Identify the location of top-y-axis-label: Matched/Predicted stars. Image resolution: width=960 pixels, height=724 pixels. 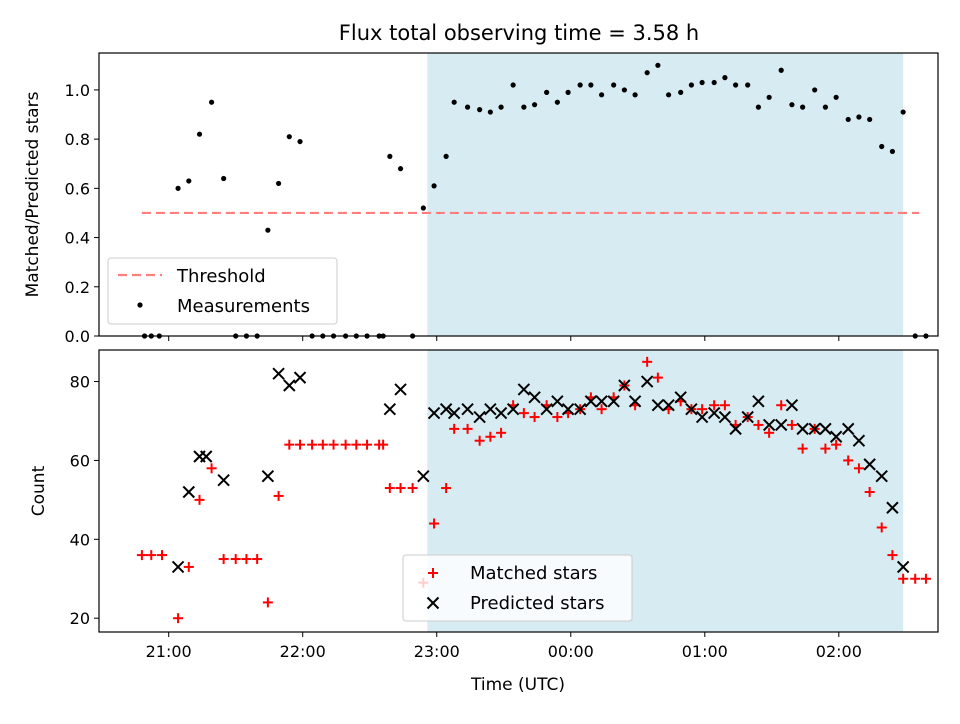
(33, 194).